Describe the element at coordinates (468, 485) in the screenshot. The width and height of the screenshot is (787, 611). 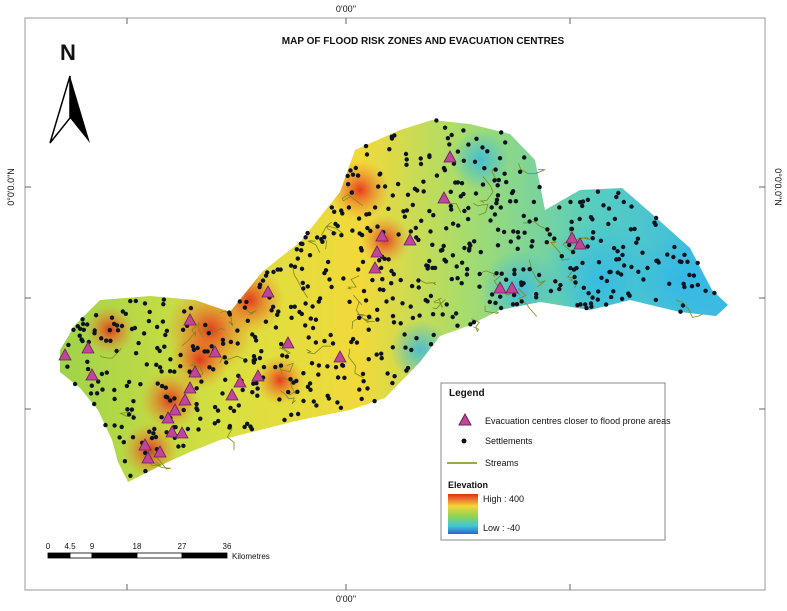
I see `elevation-title: Elevation` at that location.